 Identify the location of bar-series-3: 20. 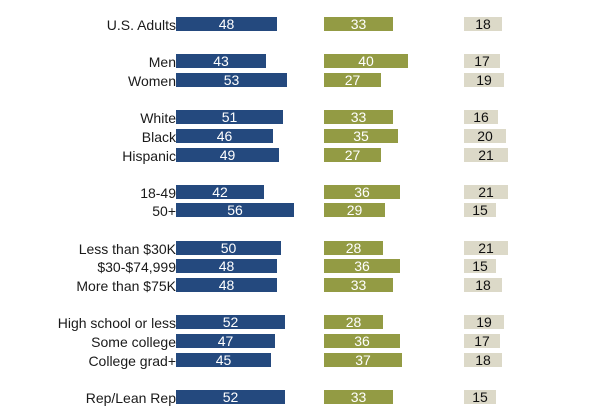
(485, 135).